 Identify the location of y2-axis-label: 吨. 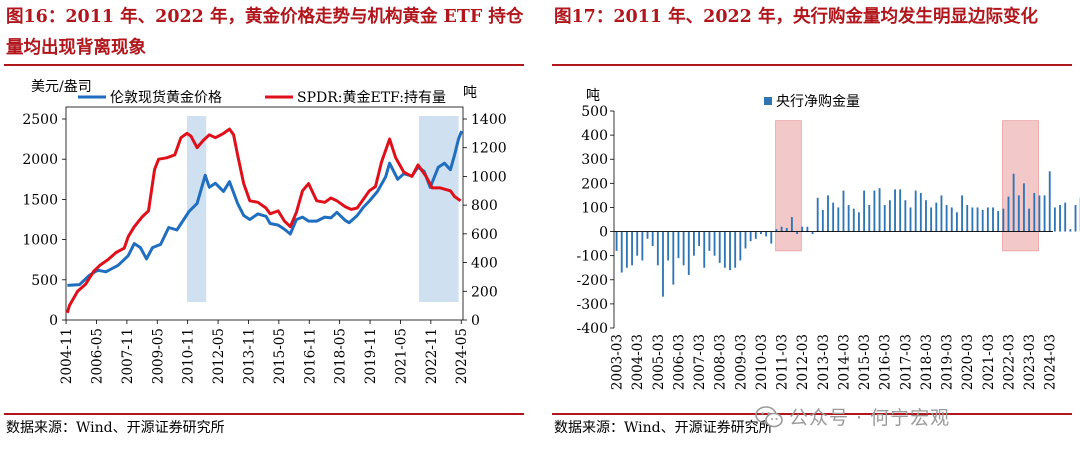
(470, 93).